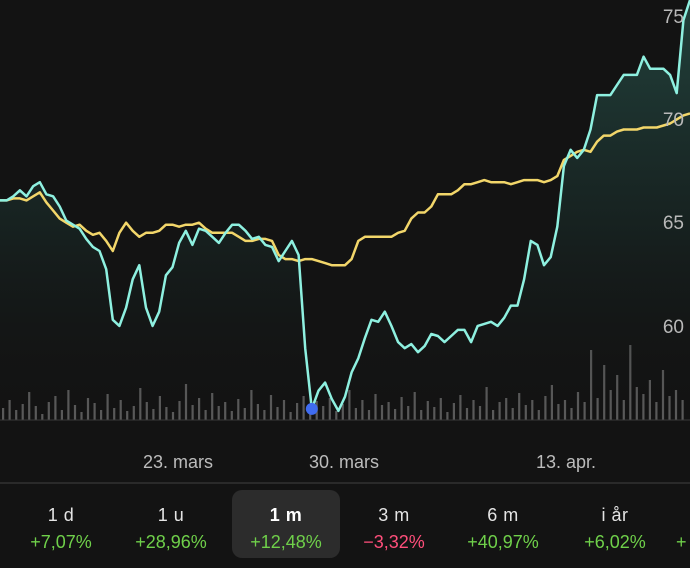 The height and width of the screenshot is (568, 690). I want to click on tab-label: 3 m, so click(394, 515).